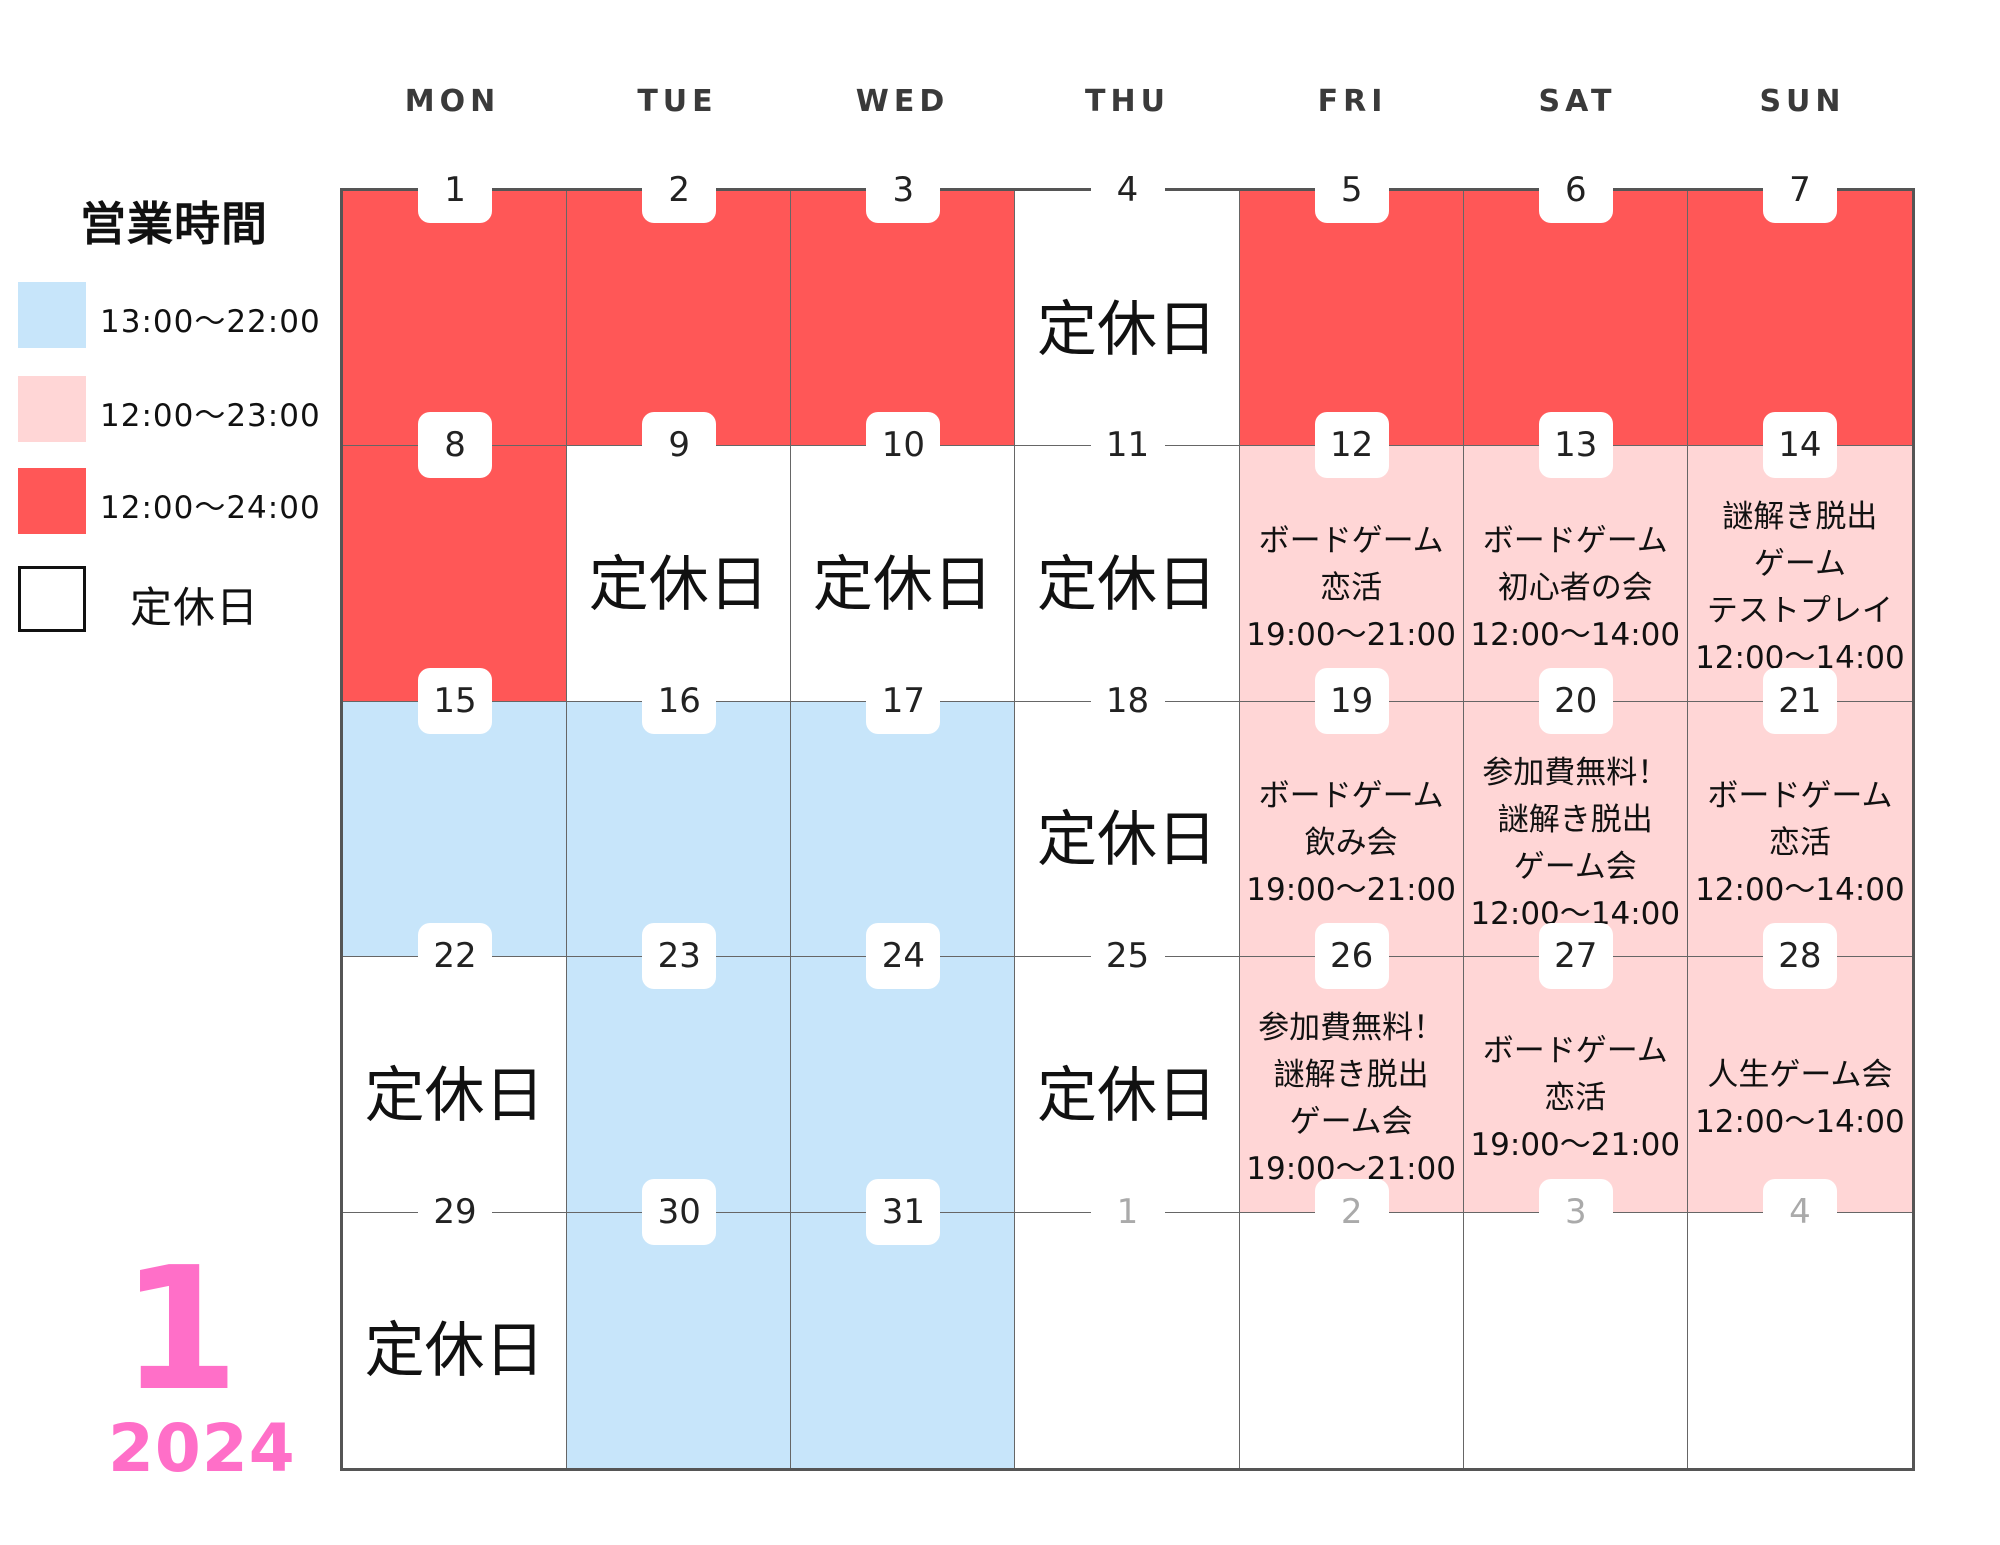 The height and width of the screenshot is (1545, 2000). I want to click on event-line: 人生ゲーム会, so click(1800, 1074).